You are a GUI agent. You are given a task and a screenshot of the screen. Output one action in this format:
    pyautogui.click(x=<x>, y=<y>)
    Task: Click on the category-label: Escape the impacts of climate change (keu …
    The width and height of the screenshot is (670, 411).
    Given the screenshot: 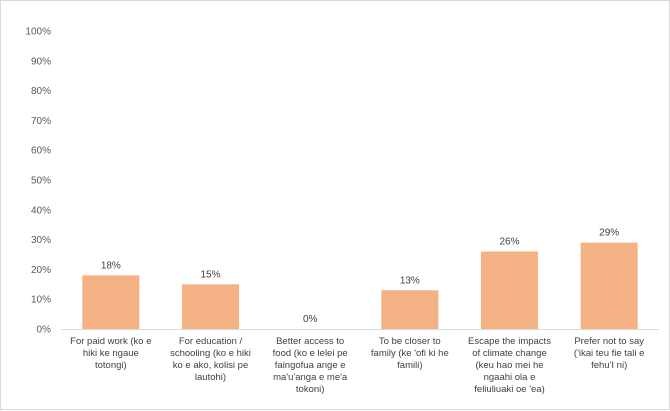 What is the action you would take?
    pyautogui.click(x=509, y=365)
    